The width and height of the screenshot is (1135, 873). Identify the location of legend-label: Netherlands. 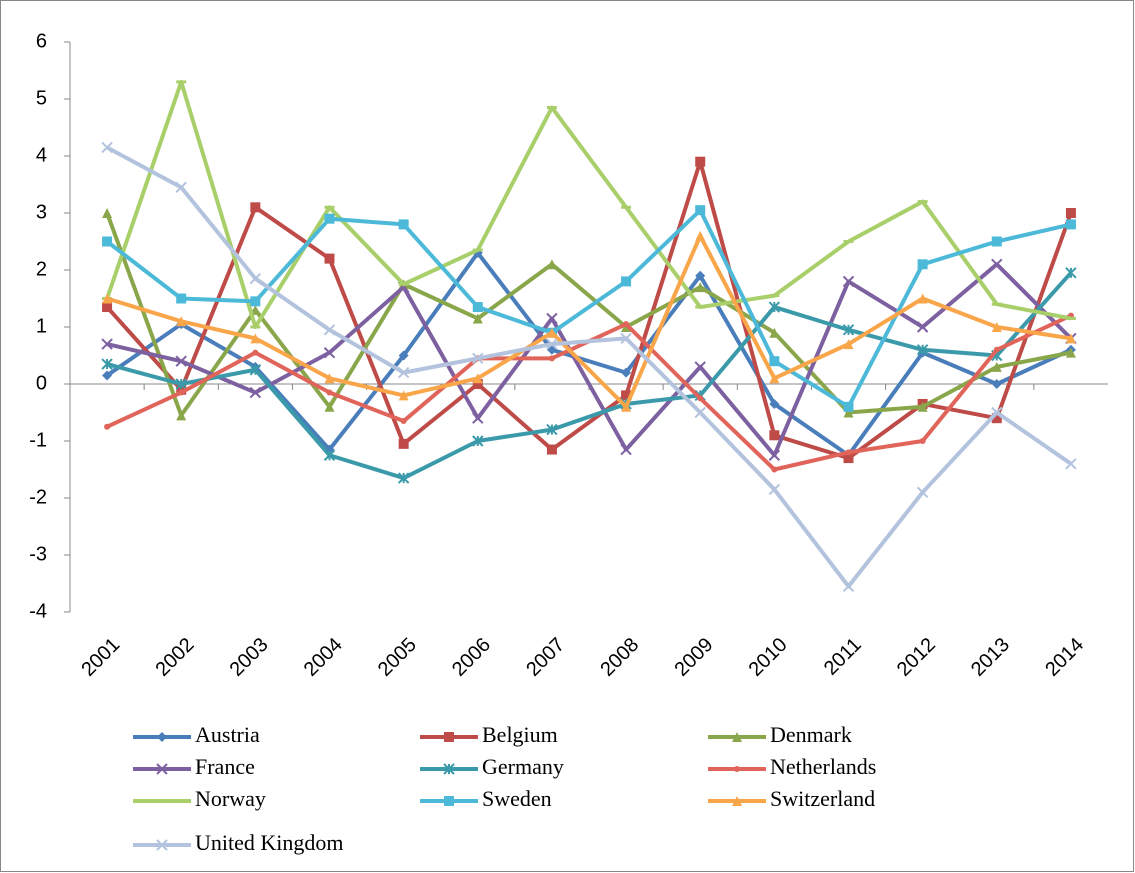
(823, 766).